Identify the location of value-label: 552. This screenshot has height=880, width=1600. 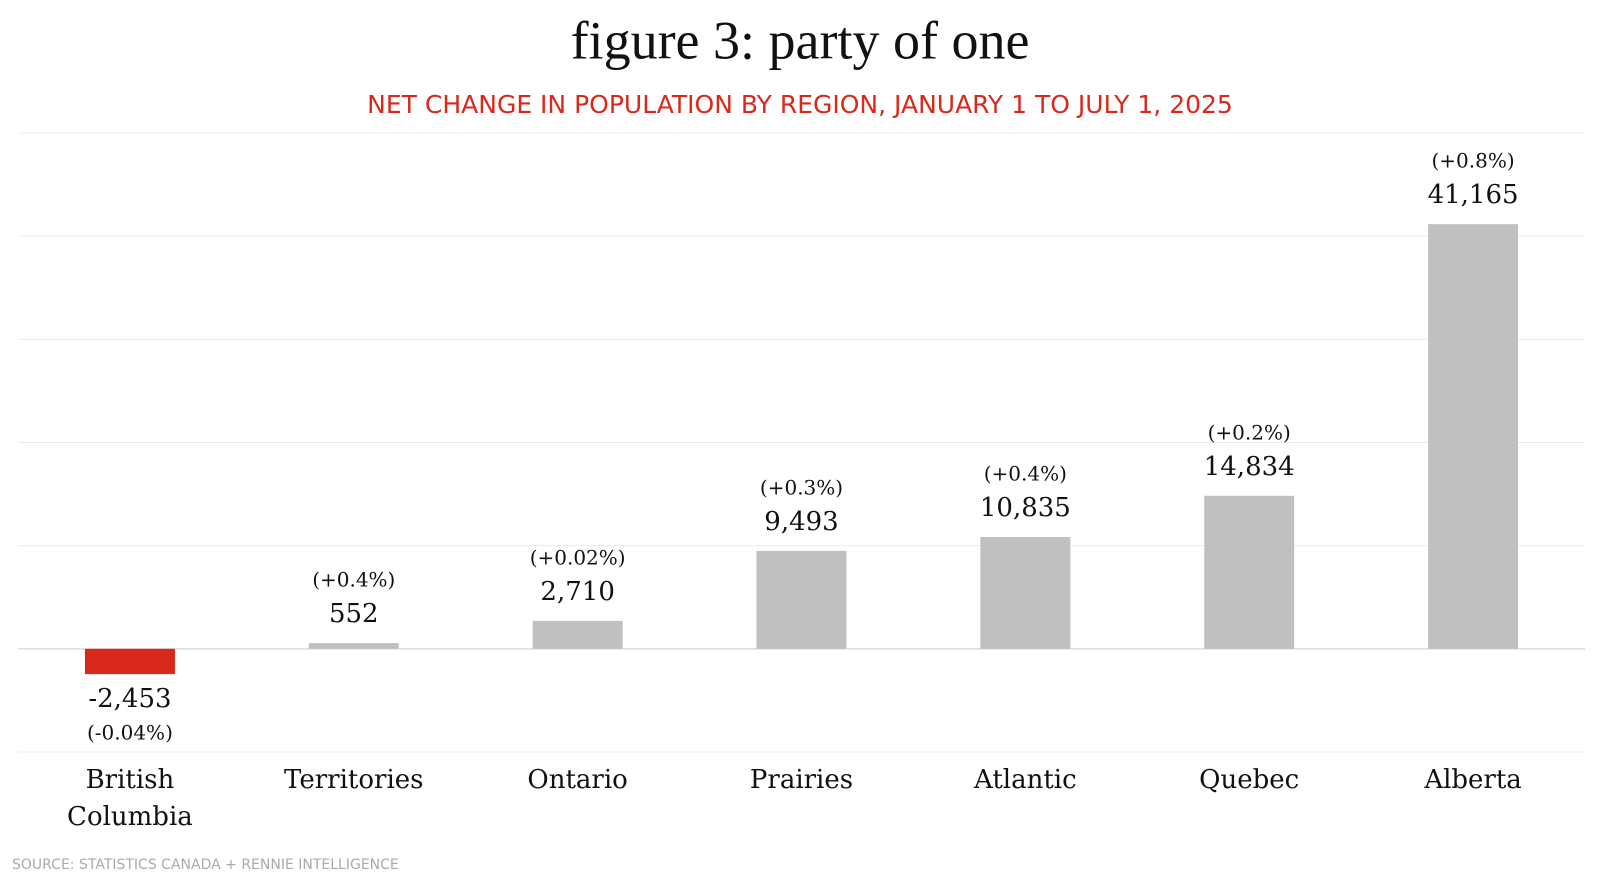
(354, 614).